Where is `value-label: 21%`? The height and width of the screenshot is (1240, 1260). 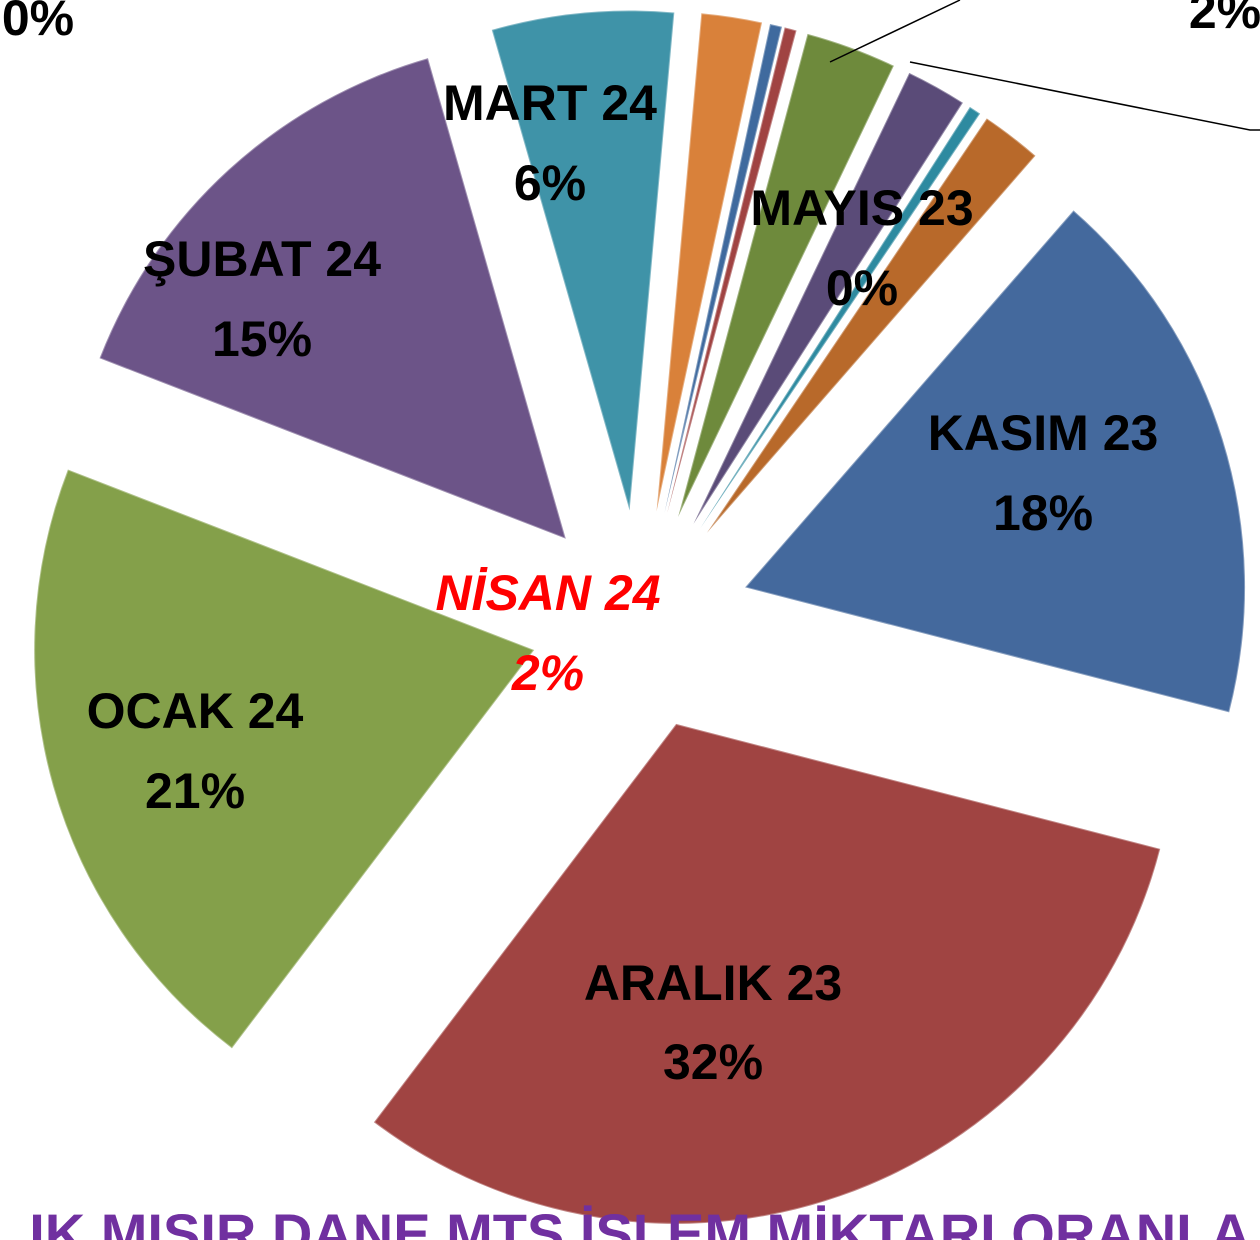
value-label: 21% is located at coordinates (195, 791).